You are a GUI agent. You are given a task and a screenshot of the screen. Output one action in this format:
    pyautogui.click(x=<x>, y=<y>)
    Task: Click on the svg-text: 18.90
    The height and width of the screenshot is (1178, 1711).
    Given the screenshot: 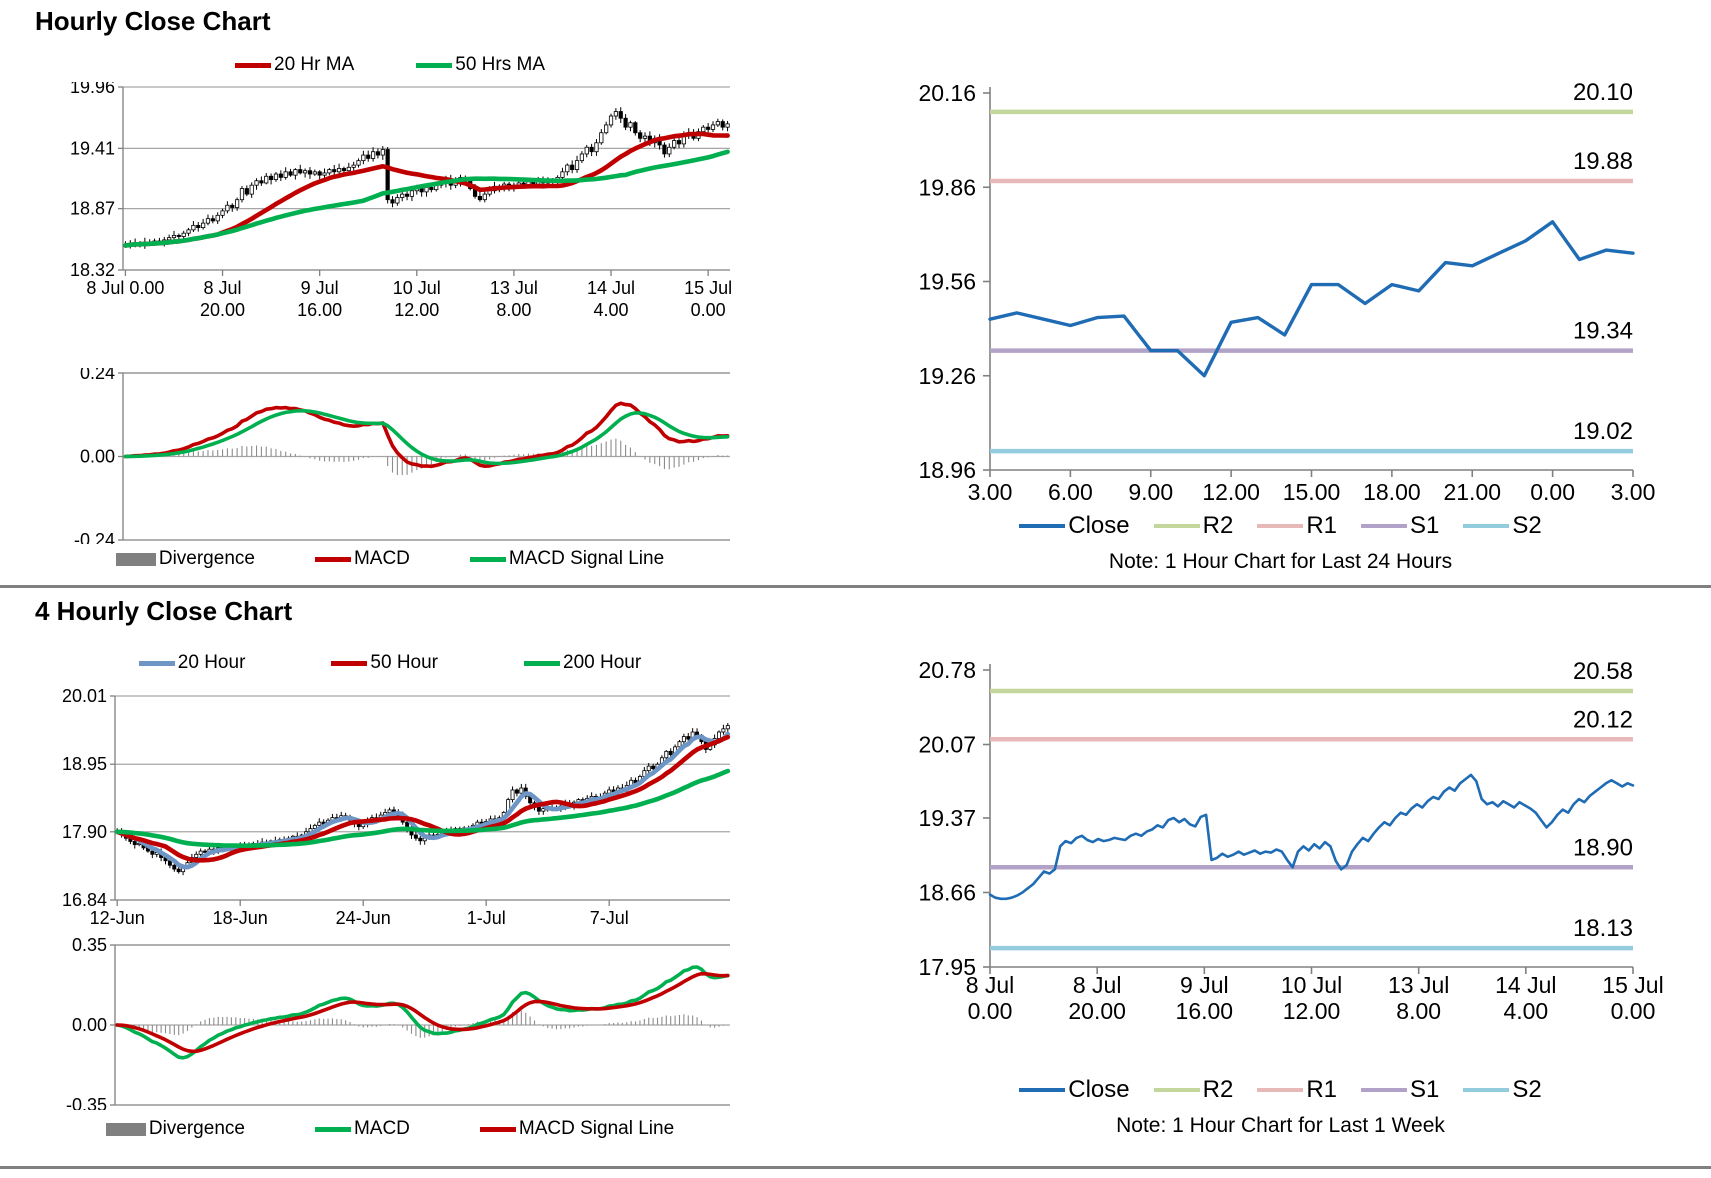 What is the action you would take?
    pyautogui.click(x=1603, y=847)
    